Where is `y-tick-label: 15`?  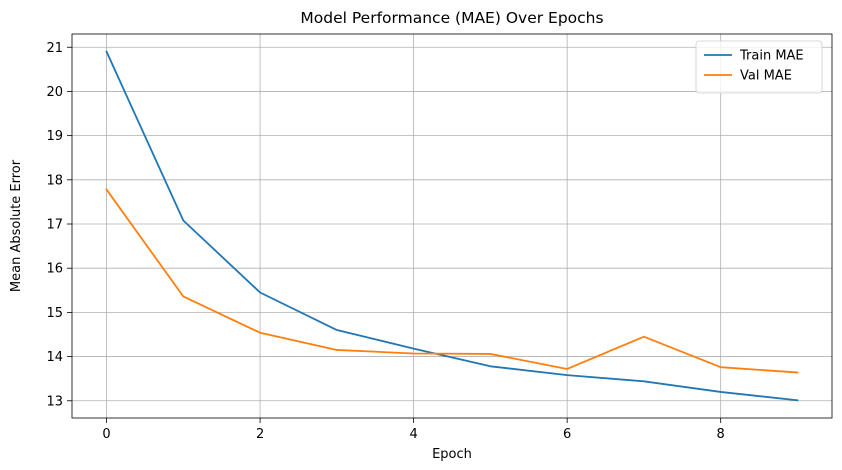
y-tick-label: 15 is located at coordinates (54, 313).